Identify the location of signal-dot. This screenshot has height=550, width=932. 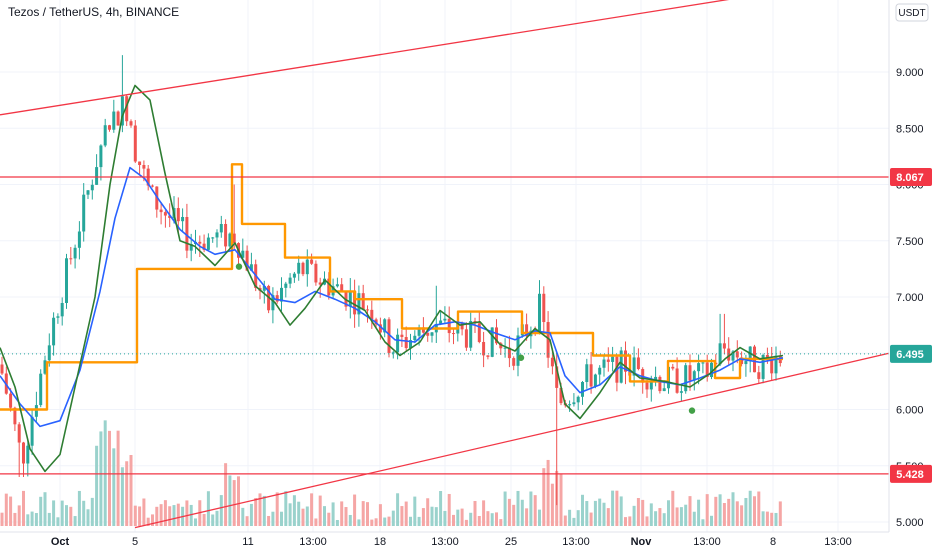
(692, 410).